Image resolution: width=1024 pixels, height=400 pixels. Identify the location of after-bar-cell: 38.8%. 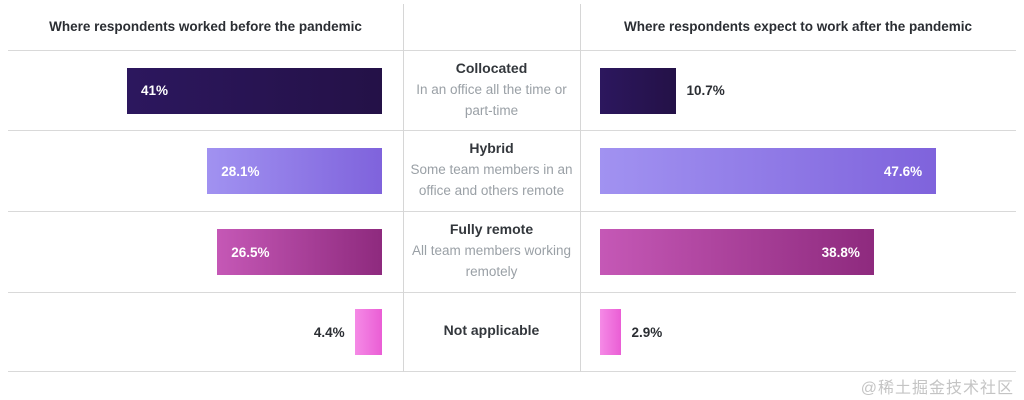
(798, 252).